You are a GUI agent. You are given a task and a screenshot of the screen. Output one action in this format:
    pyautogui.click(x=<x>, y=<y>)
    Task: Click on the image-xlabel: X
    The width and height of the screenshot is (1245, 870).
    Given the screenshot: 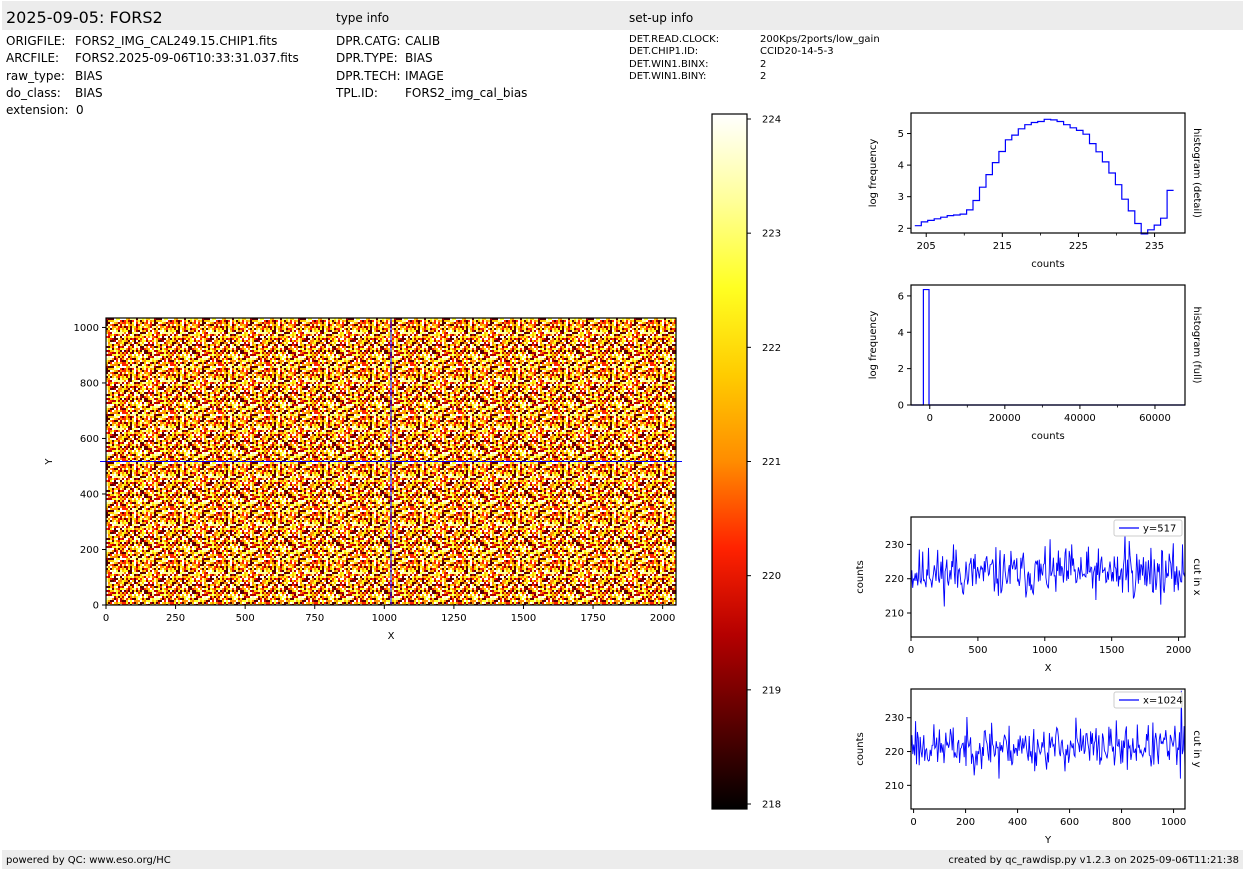 What is the action you would take?
    pyautogui.click(x=391, y=636)
    